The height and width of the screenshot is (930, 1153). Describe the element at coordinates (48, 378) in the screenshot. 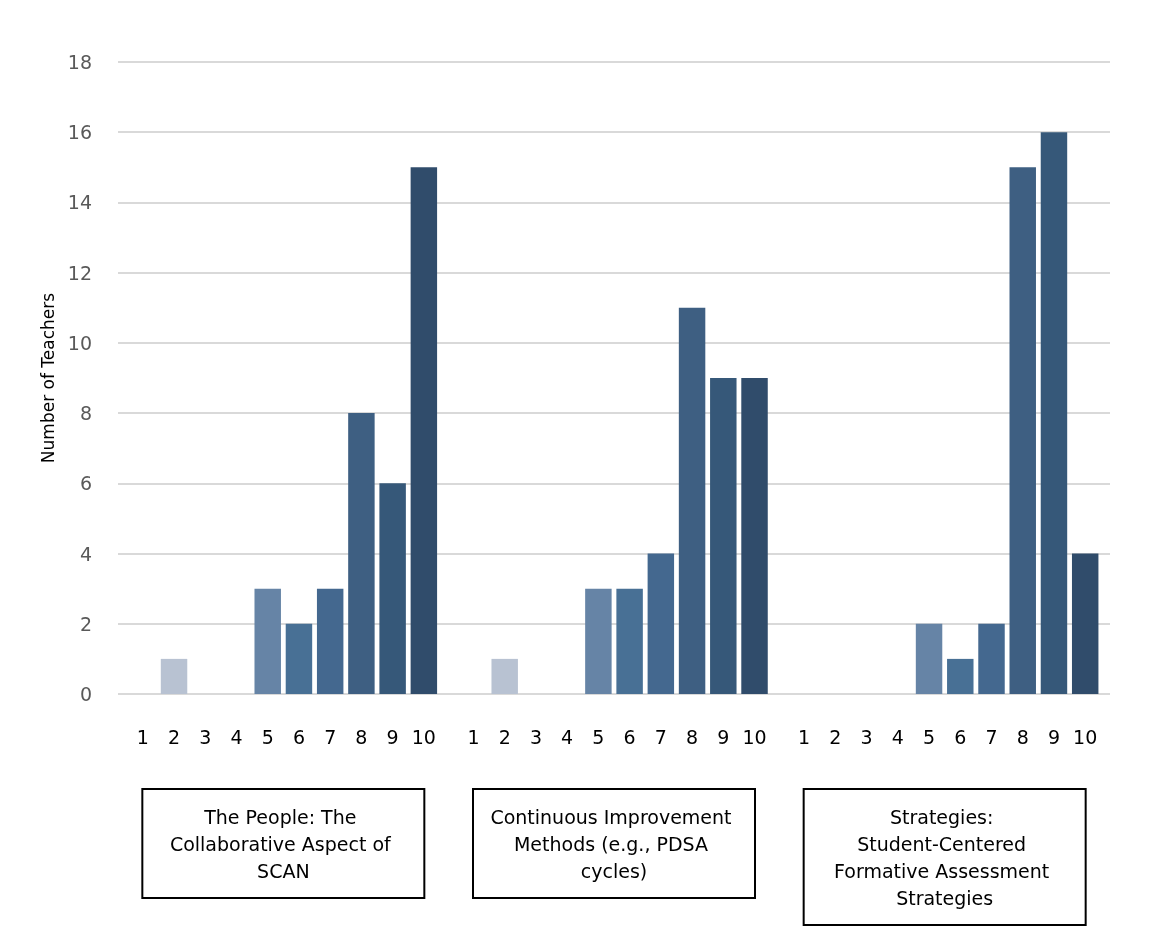

I see `y-axis-title: Number of Teachers` at that location.